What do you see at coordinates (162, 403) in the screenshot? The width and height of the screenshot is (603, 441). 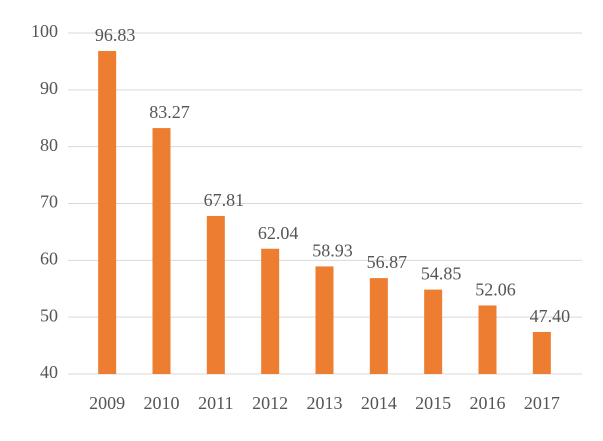 I see `x-tick-label: 2010` at bounding box center [162, 403].